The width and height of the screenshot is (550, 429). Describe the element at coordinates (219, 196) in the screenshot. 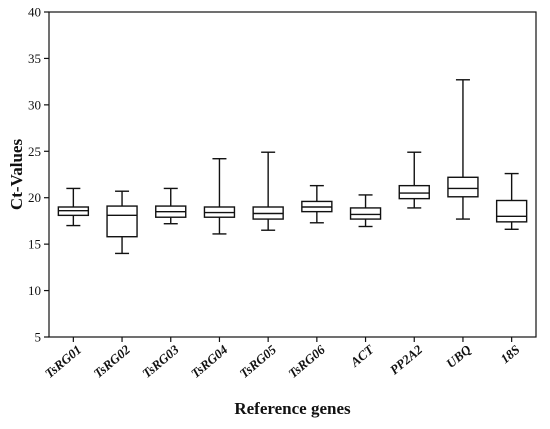

I see `box-tsrg04` at that location.